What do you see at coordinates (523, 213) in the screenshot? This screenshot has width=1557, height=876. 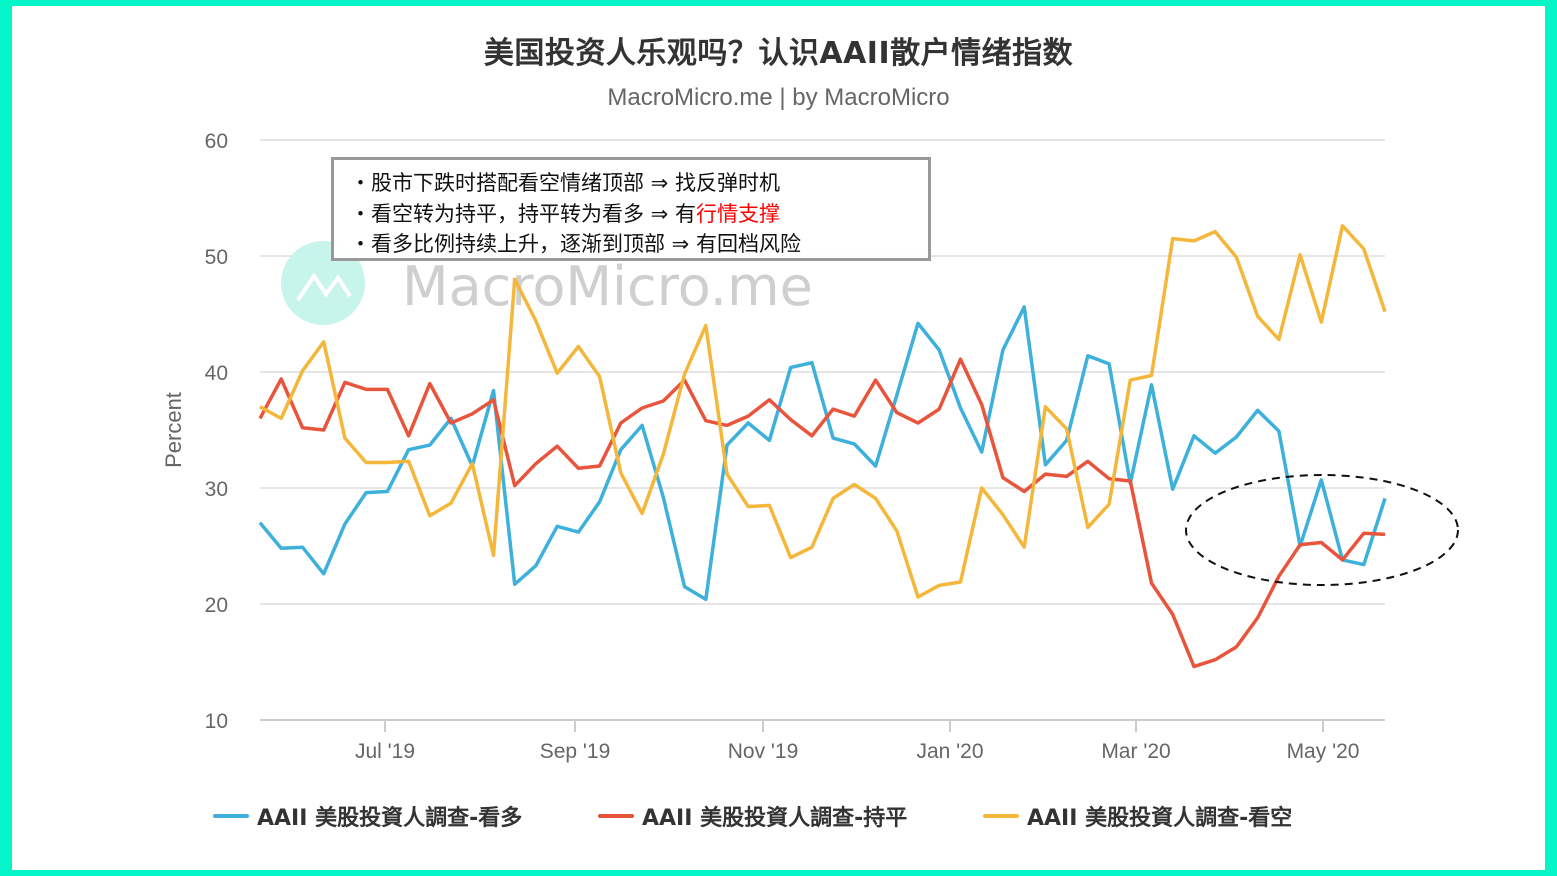 I see `annotation-line-2-text: ・看空转为持平，持平转为看多 ⇒ 有` at bounding box center [523, 213].